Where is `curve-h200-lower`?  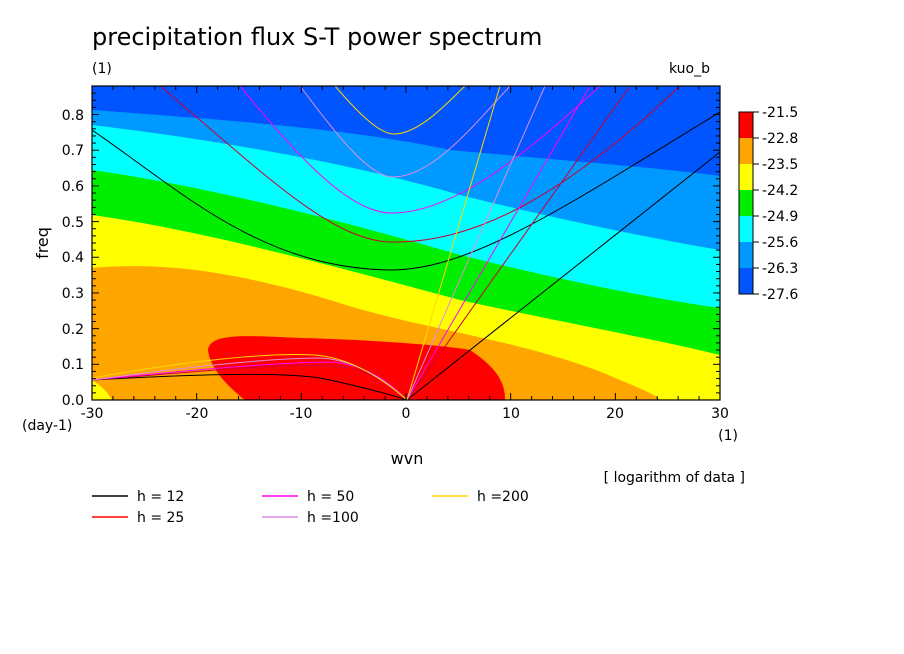 curve-h200-lower is located at coordinates (250, 377).